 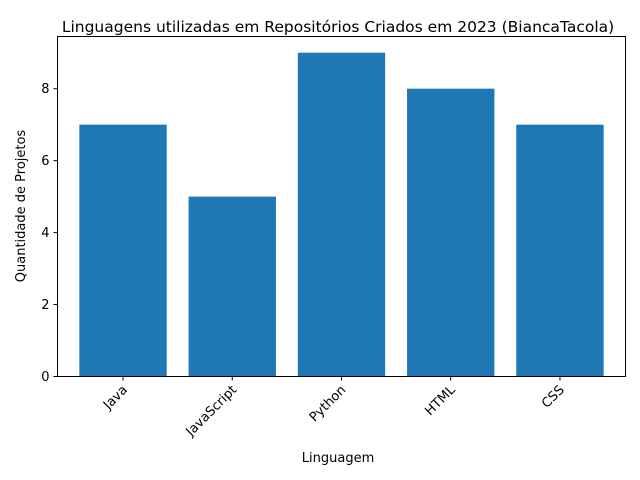 I want to click on y-tick-label: 6, so click(x=45, y=161).